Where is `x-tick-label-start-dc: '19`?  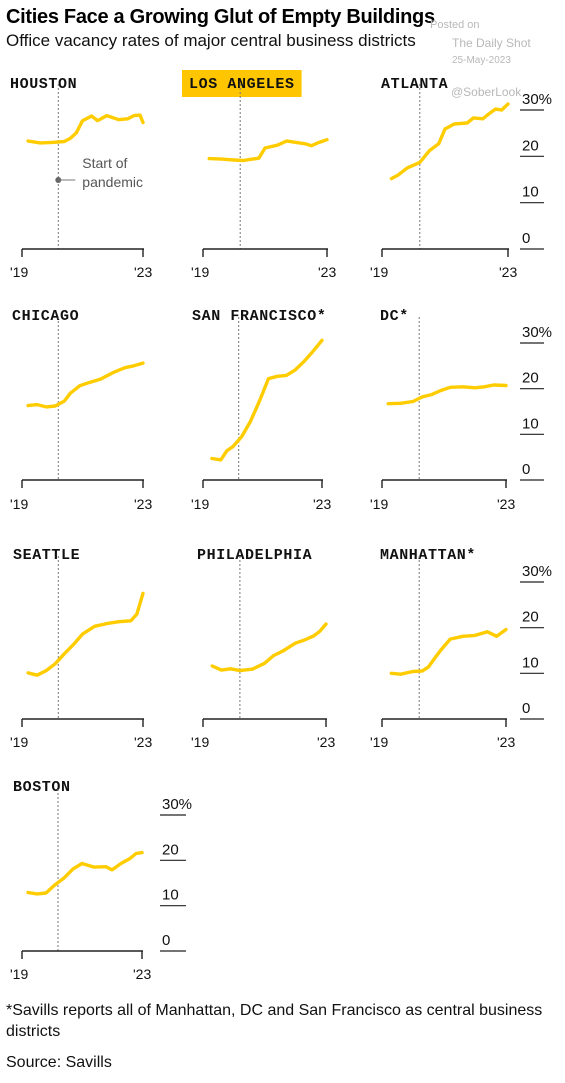
x-tick-label-start-dc: '19 is located at coordinates (379, 504).